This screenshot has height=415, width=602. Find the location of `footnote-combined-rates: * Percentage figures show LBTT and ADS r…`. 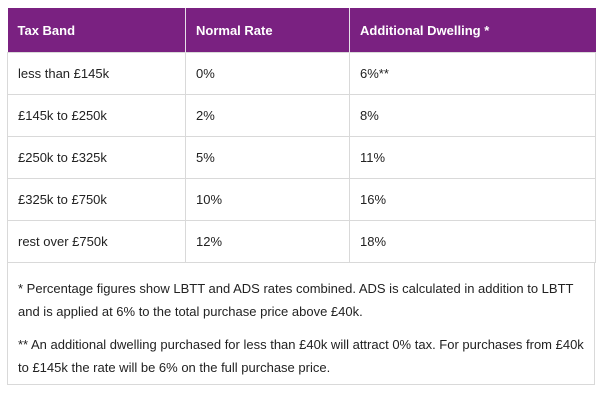

footnote-combined-rates: * Percentage figures show LBTT and ADS r… is located at coordinates (296, 300).